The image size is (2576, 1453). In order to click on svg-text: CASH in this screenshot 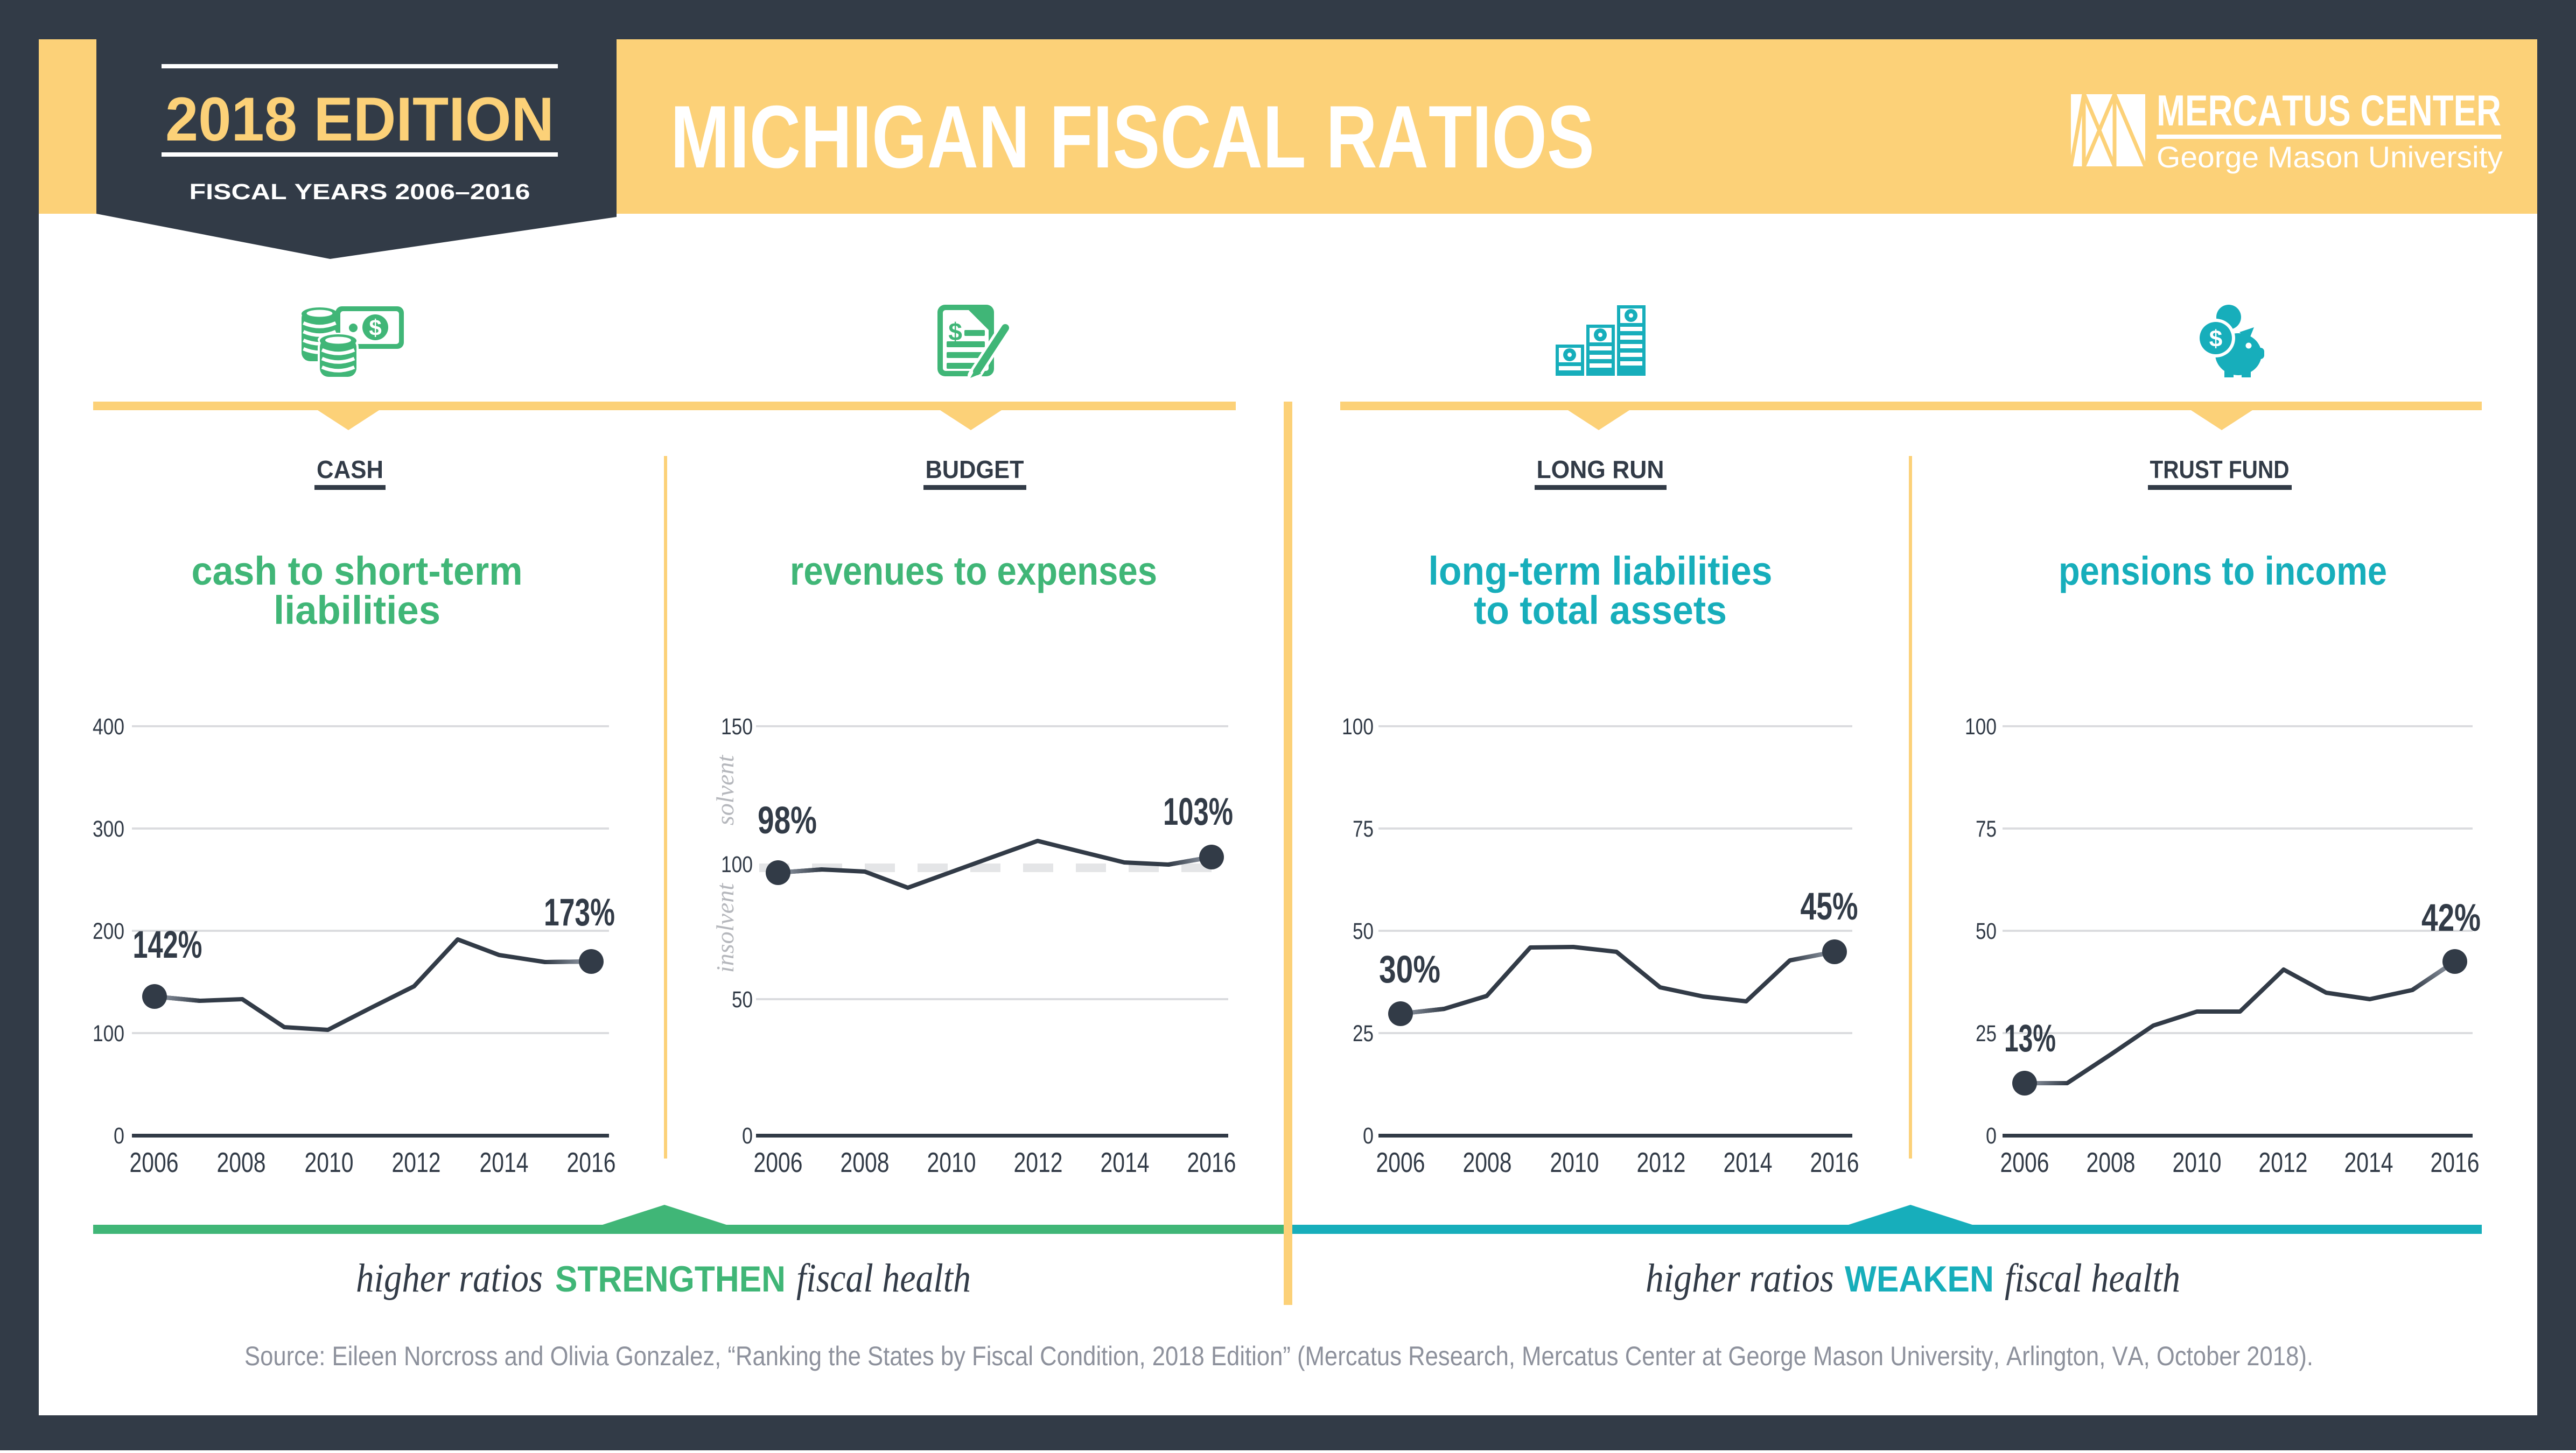, I will do `click(350, 469)`.